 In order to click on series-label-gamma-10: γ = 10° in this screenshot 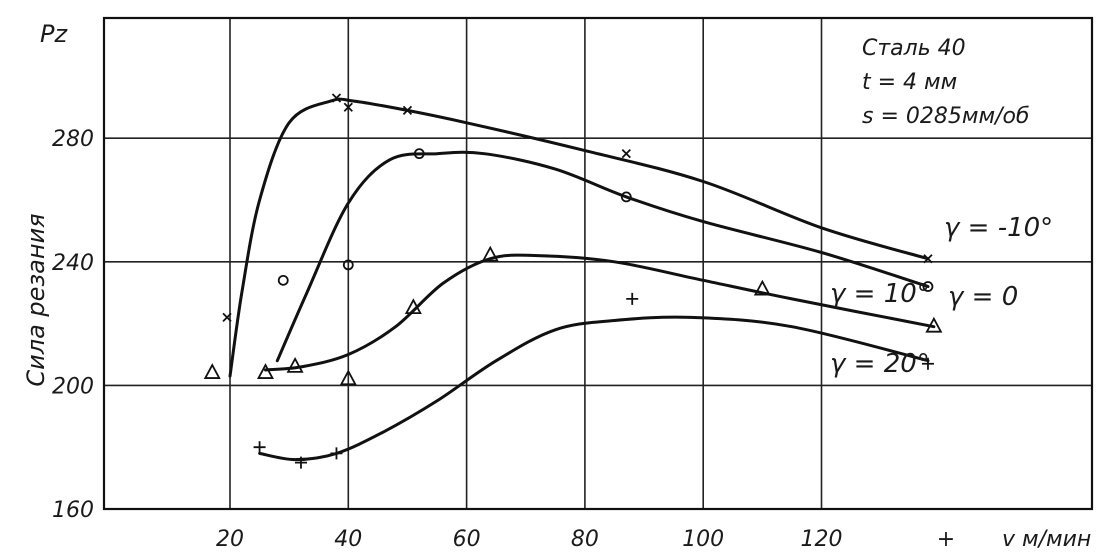, I will do `click(880, 294)`.